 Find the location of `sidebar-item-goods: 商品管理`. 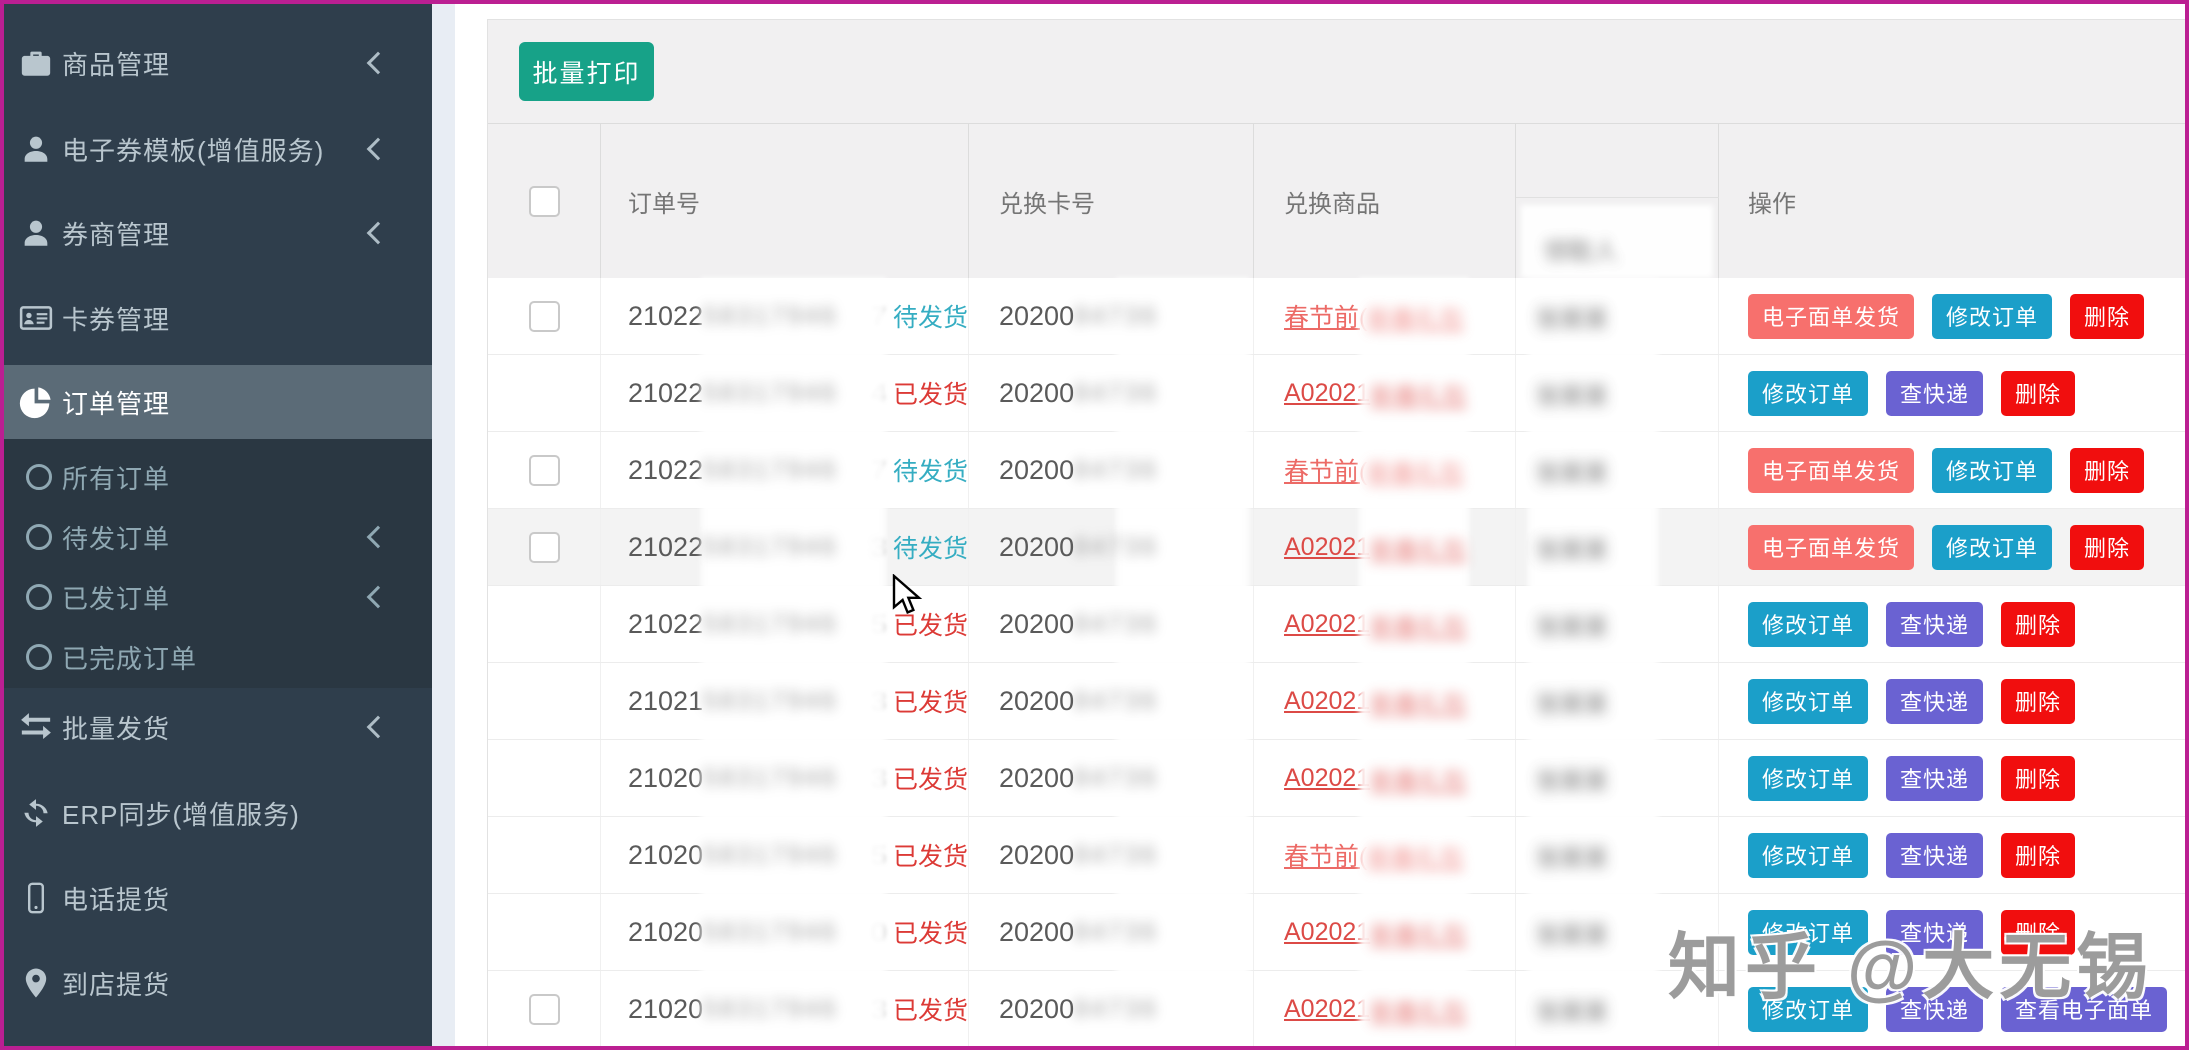

sidebar-item-goods: 商品管理 is located at coordinates (218, 63).